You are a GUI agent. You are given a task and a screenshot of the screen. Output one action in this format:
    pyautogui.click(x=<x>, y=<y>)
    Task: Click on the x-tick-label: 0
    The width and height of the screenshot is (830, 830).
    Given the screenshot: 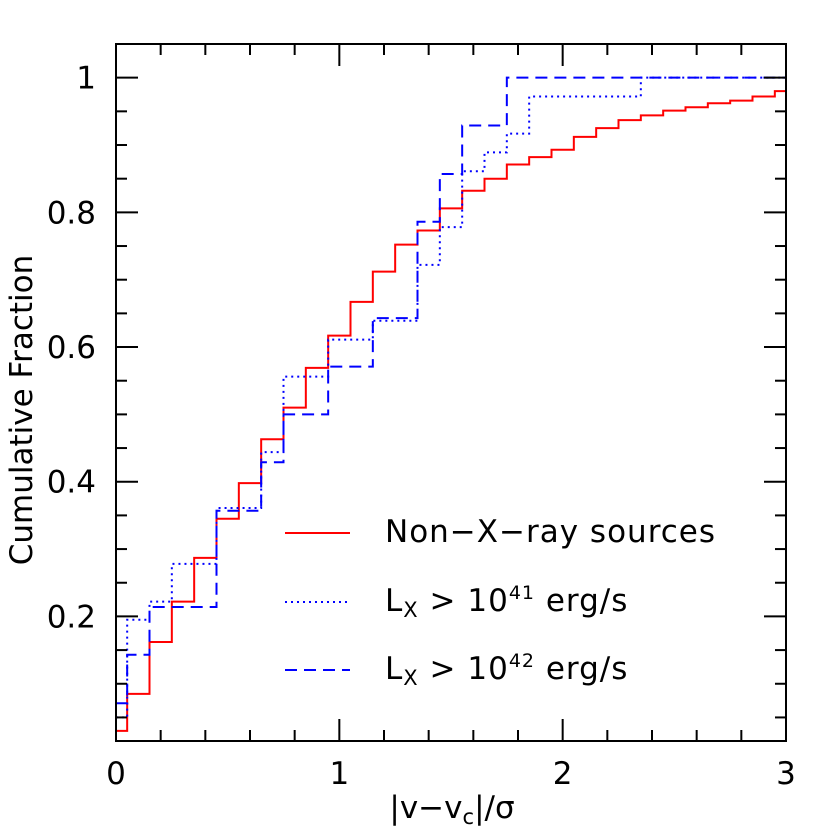 What is the action you would take?
    pyautogui.click(x=116, y=774)
    